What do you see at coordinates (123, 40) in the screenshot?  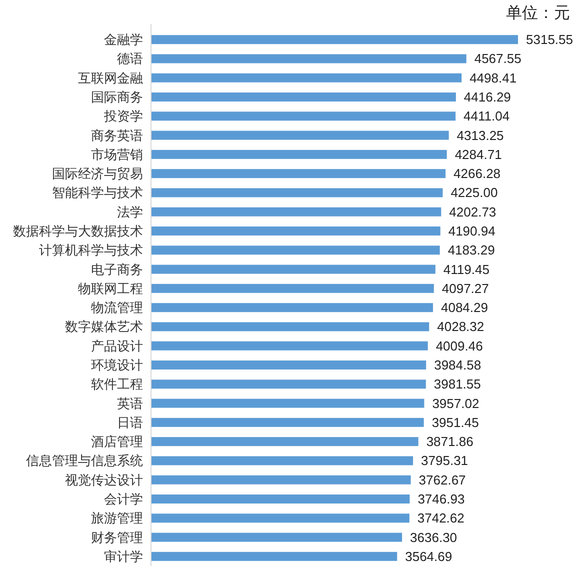 I see `y-tick-label: 金融学` at bounding box center [123, 40].